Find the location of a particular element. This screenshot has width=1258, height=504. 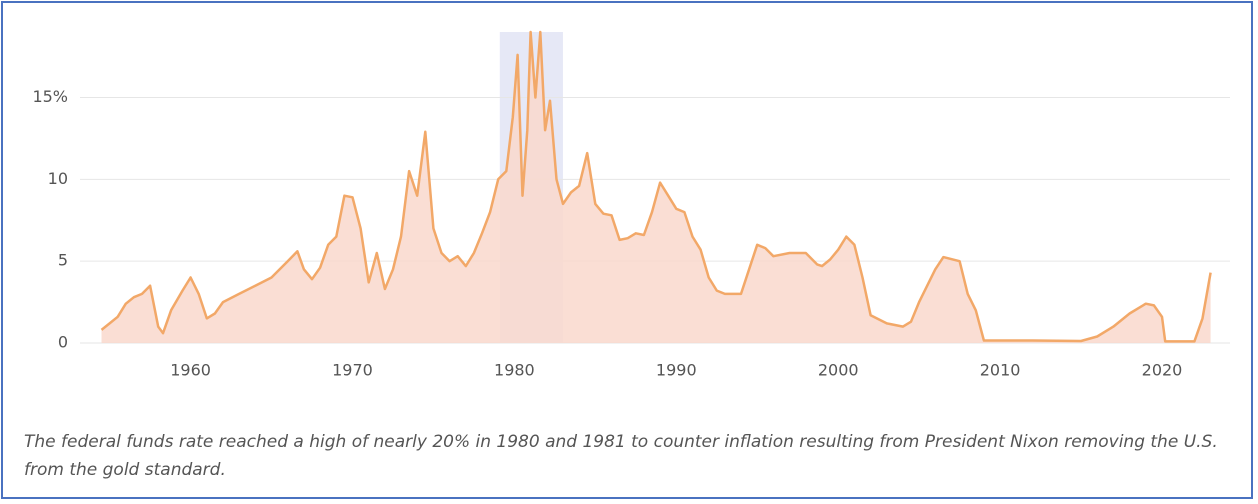

x-tick-label: 2010 is located at coordinates (1000, 370).